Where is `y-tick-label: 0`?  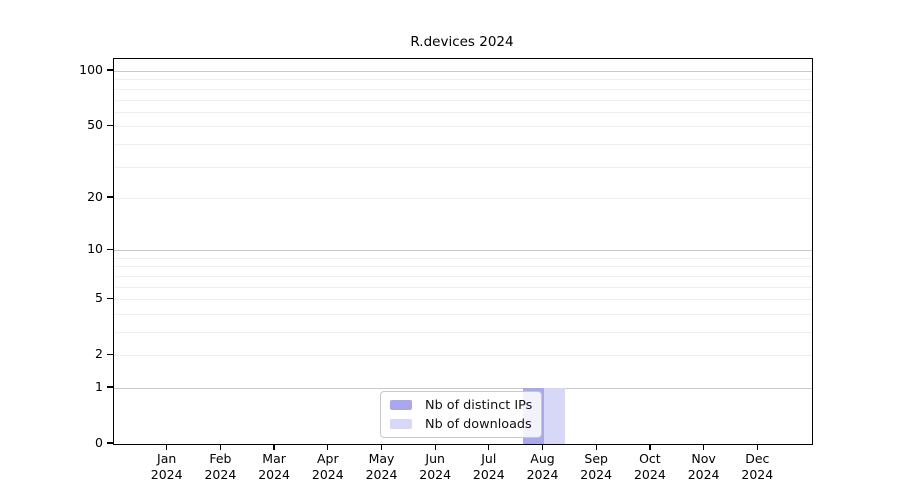 y-tick-label: 0 is located at coordinates (99, 442).